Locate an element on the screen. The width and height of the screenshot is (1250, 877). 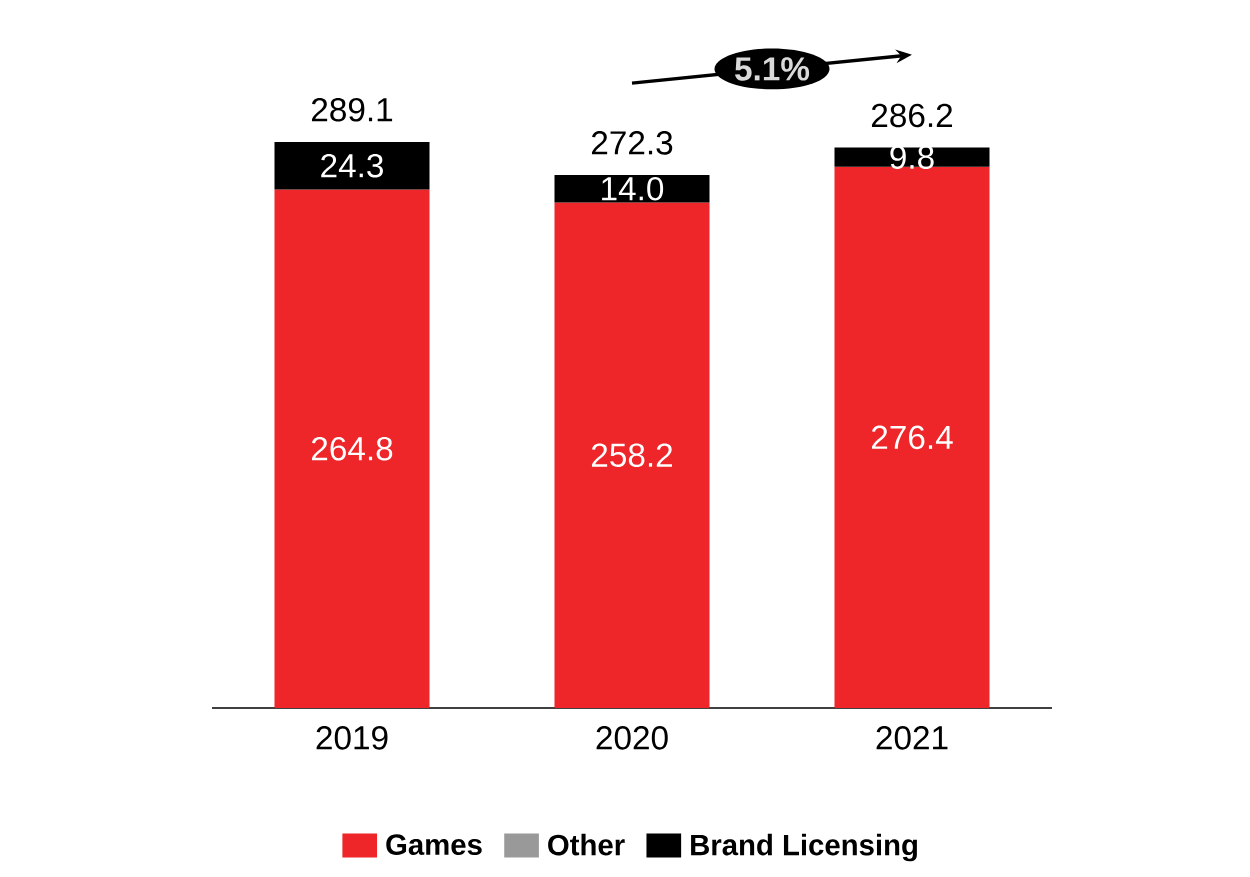
legend-label: Brand Licensing is located at coordinates (804, 847).